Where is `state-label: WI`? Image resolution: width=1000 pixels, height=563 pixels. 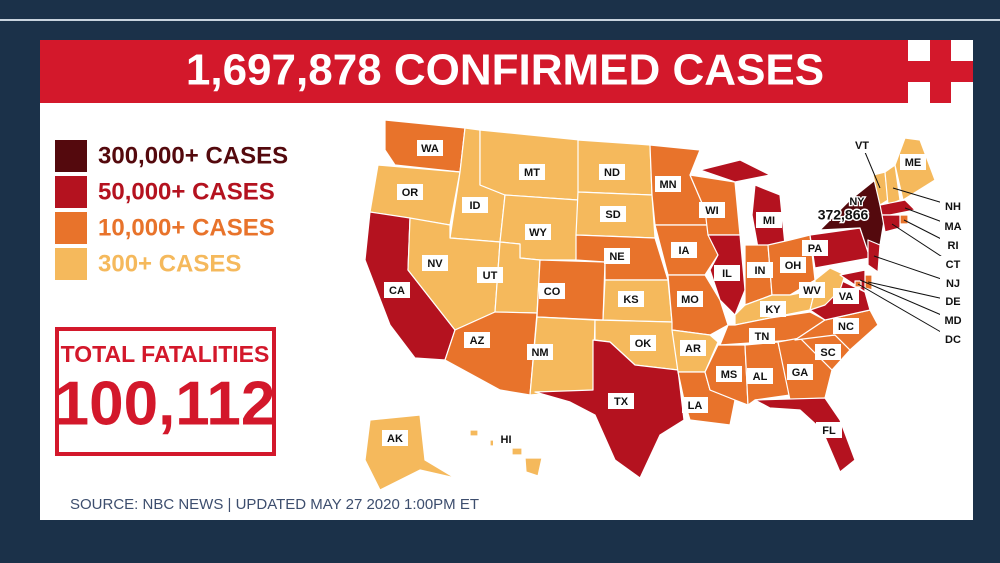
state-label: WI is located at coordinates (711, 211).